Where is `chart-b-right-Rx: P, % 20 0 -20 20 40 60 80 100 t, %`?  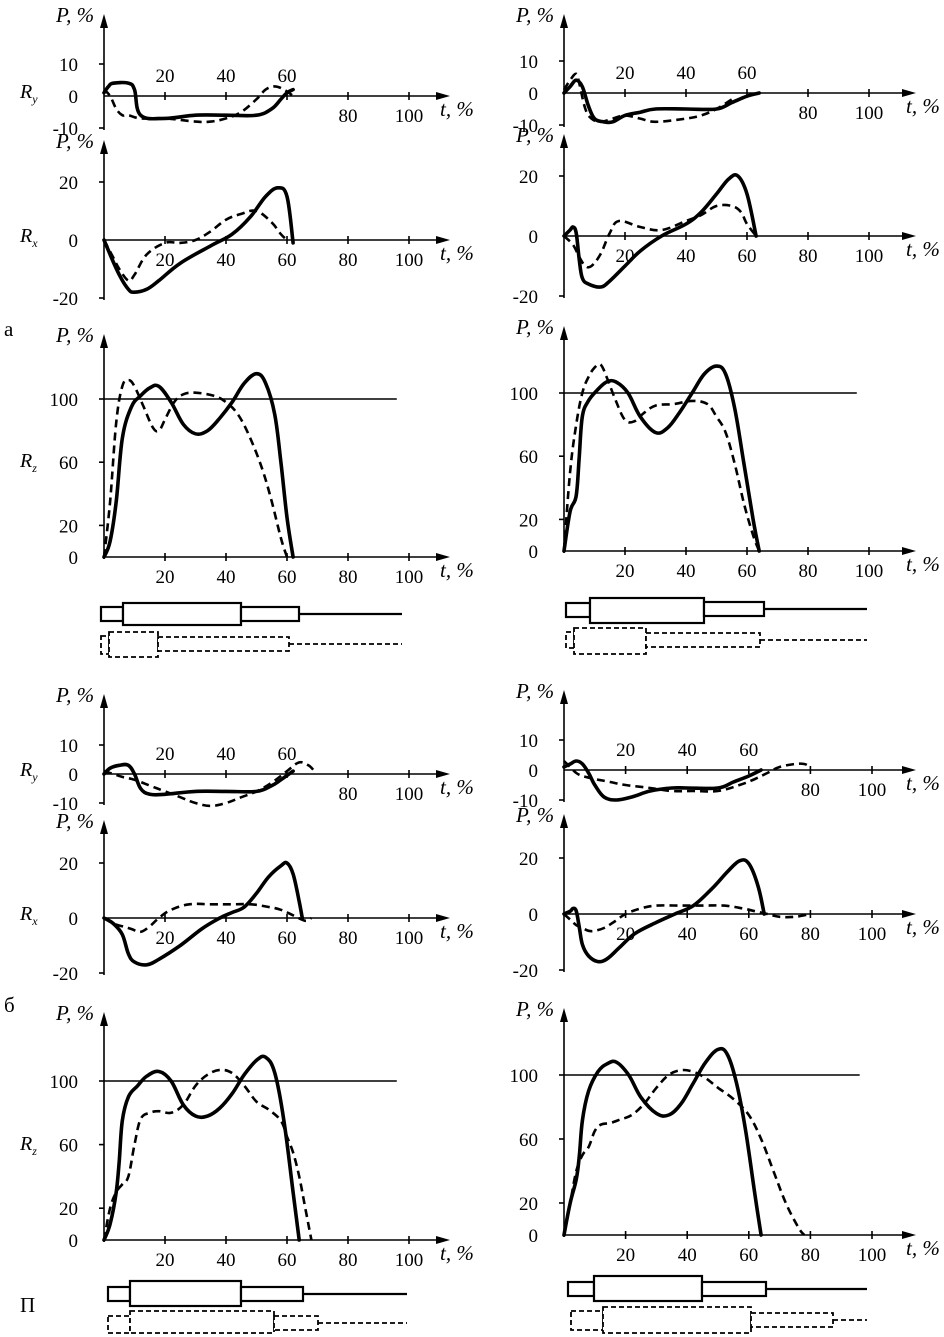
chart-b-right-Rx: P, % 20 0 -20 20 40 60 80 100 t, % is located at coordinates (726, 892).